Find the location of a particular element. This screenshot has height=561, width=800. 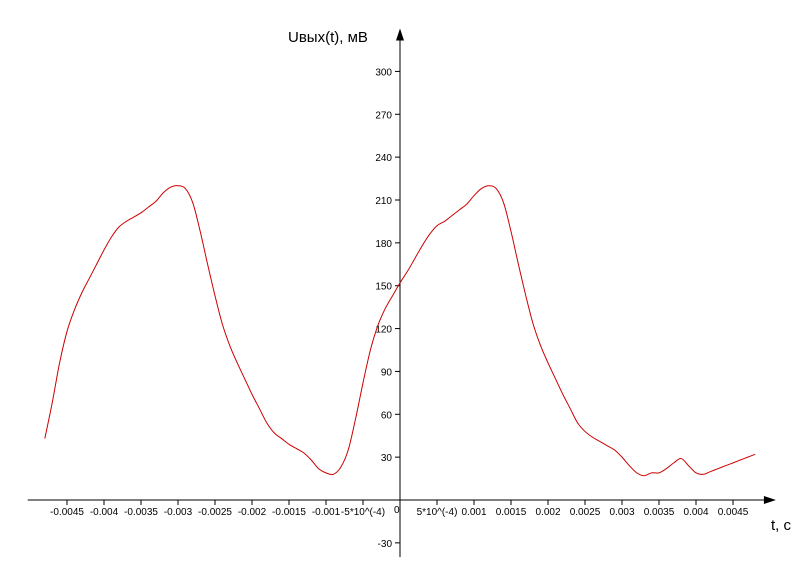

x-tick-label: -0.0035 is located at coordinates (141, 512).